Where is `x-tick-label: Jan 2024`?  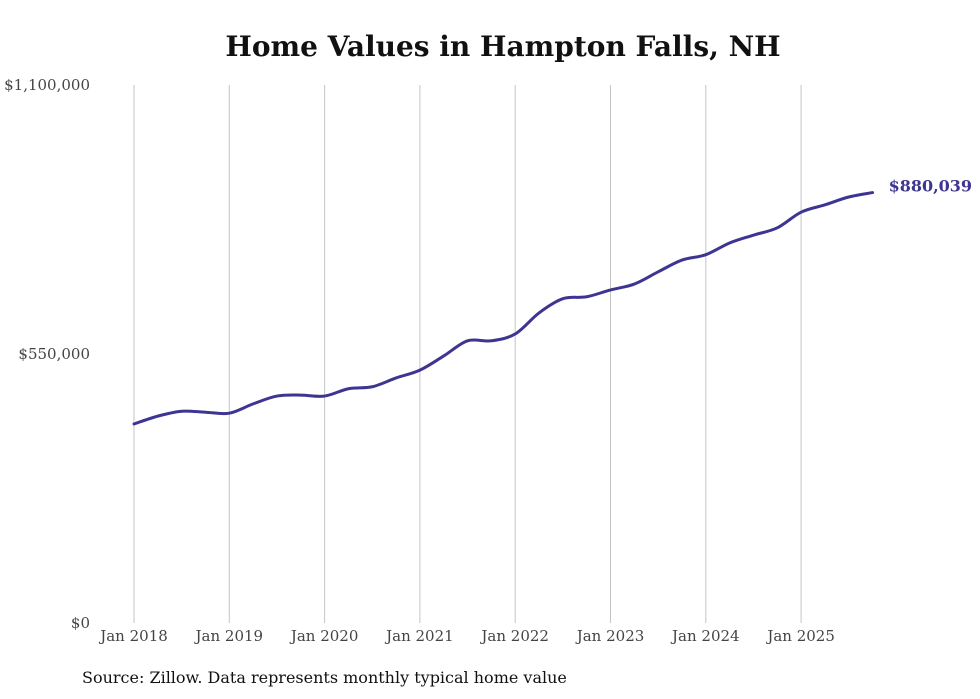 x-tick-label: Jan 2024 is located at coordinates (705, 636).